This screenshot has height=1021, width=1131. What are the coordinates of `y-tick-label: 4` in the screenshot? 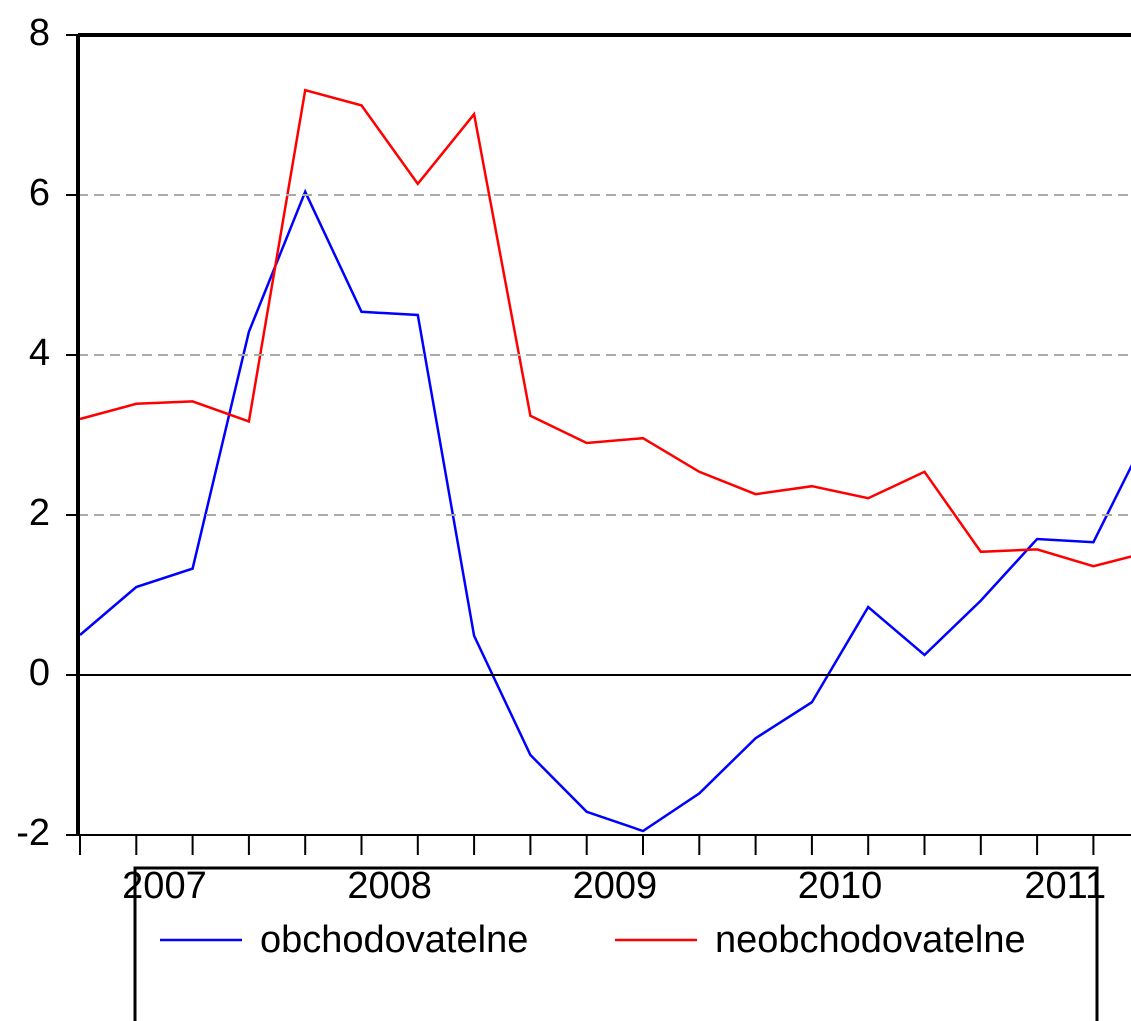 It's located at (39, 353).